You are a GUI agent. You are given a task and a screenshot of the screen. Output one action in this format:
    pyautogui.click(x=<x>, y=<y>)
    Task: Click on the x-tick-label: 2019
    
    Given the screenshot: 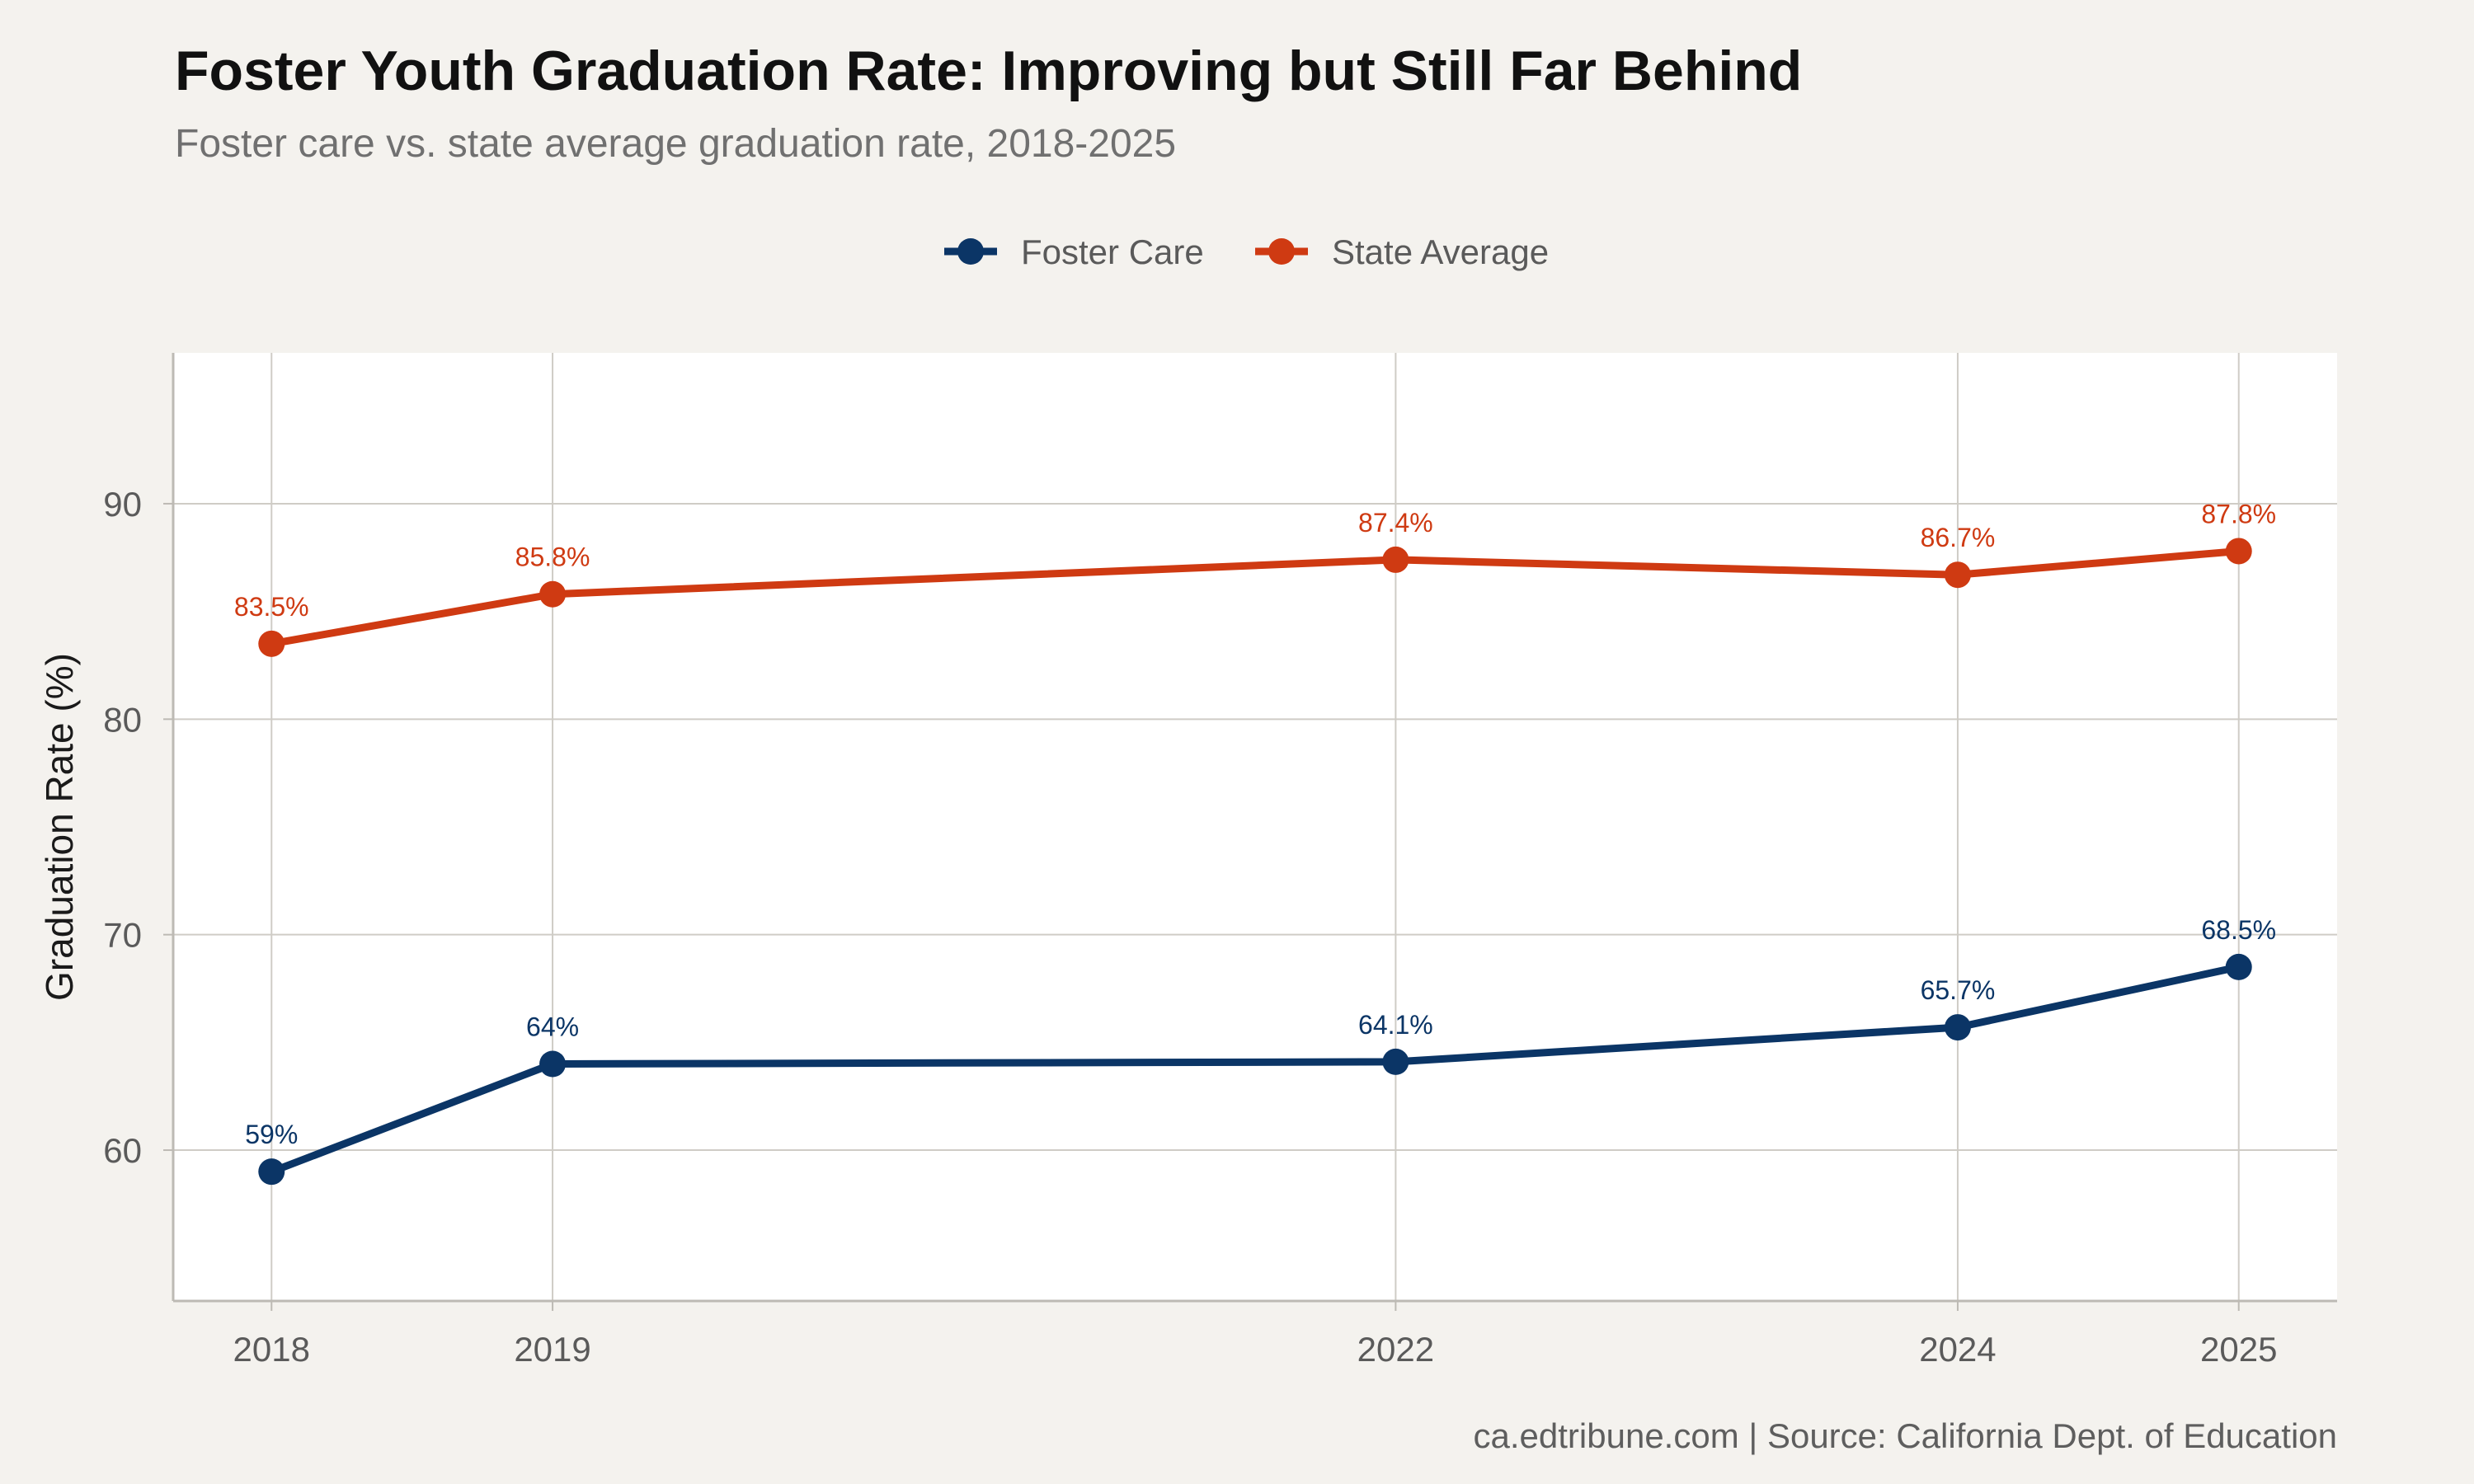 What is the action you would take?
    pyautogui.click(x=552, y=1349)
    